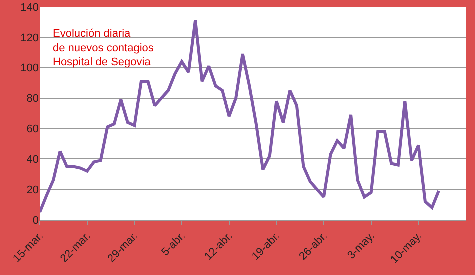  I want to click on y-tick-label: 20, so click(32, 190).